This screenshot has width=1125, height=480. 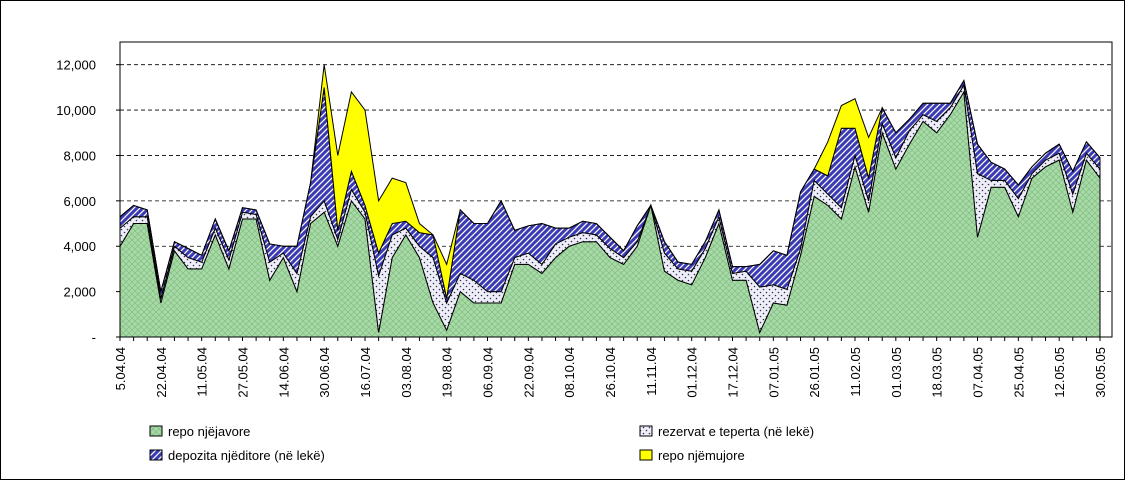 I want to click on x-tick-label: 06.09.04, so click(x=488, y=372).